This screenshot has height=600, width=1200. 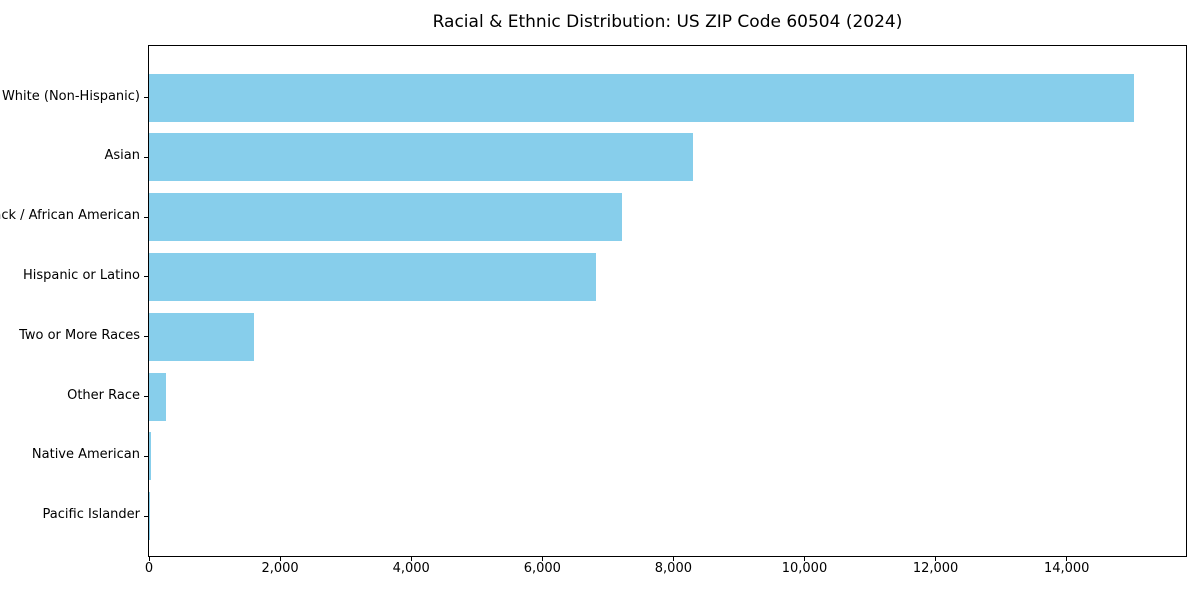 I want to click on x-tick-label: 8,000, so click(x=673, y=568).